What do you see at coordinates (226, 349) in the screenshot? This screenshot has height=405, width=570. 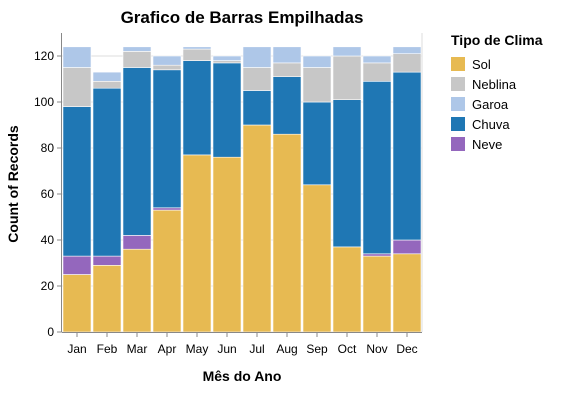 I see `x-tick-label-jun: Jun` at bounding box center [226, 349].